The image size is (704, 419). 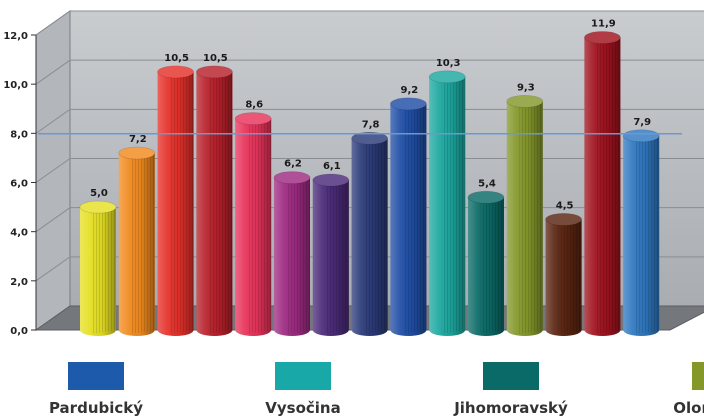 What do you see at coordinates (138, 139) in the screenshot?
I see `data-label: 7,2` at bounding box center [138, 139].